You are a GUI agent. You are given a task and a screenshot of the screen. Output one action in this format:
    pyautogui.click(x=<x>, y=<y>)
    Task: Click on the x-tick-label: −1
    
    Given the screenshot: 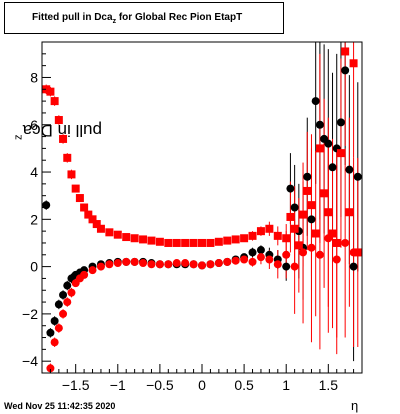 What is the action you would take?
    pyautogui.click(x=118, y=385)
    